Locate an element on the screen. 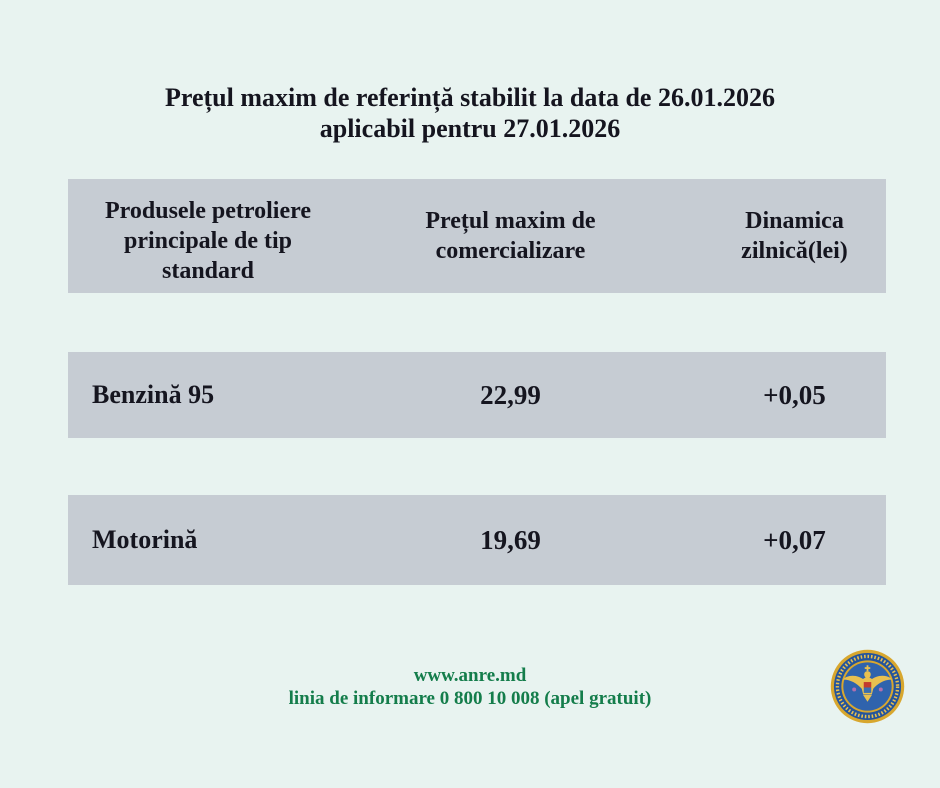 This screenshot has width=940, height=788. header-max-price-label: Prețul maxim de comercializare is located at coordinates (510, 236).